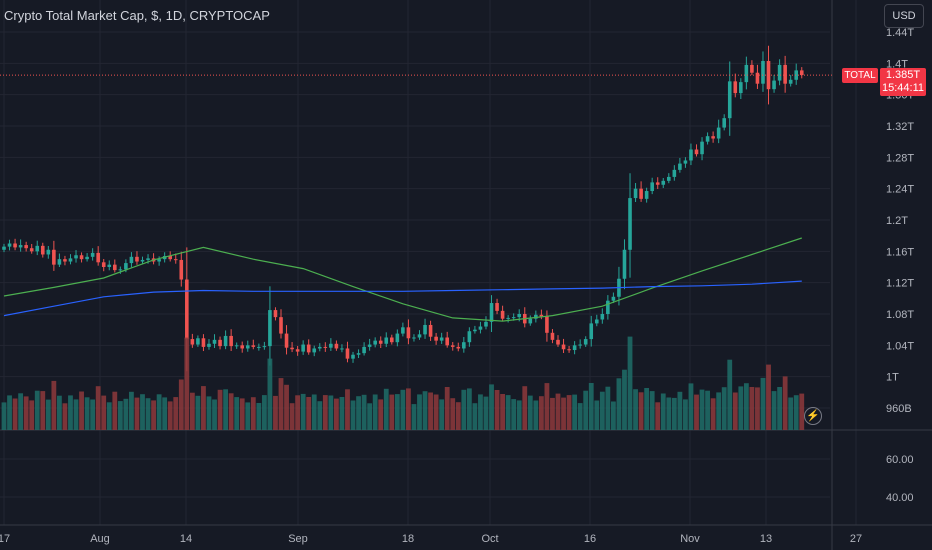 This screenshot has height=550, width=932. Describe the element at coordinates (900, 127) in the screenshot. I see `price-tick-label: 1.32T` at that location.